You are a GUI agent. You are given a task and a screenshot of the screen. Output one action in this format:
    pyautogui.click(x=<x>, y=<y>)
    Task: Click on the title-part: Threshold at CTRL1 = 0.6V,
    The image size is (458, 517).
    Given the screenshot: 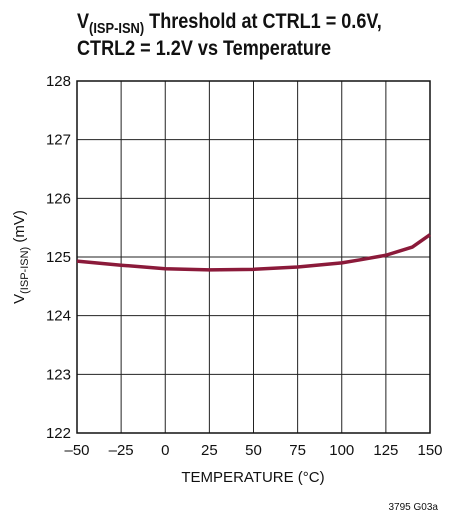 What is the action you would take?
    pyautogui.click(x=263, y=22)
    